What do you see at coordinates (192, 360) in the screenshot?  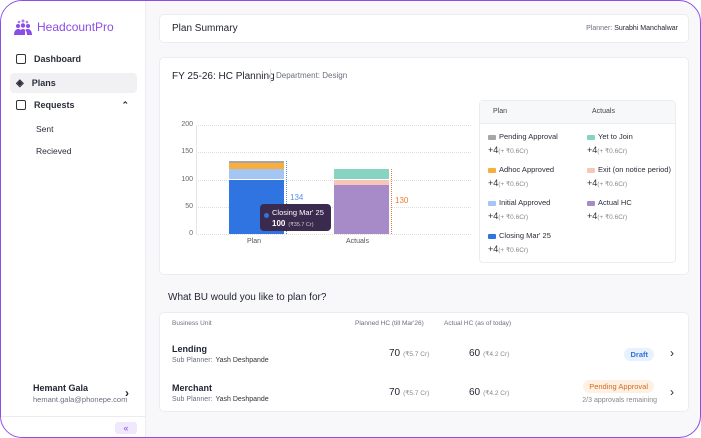 I see `sub-planner-label: Sub Planner:` at bounding box center [192, 360].